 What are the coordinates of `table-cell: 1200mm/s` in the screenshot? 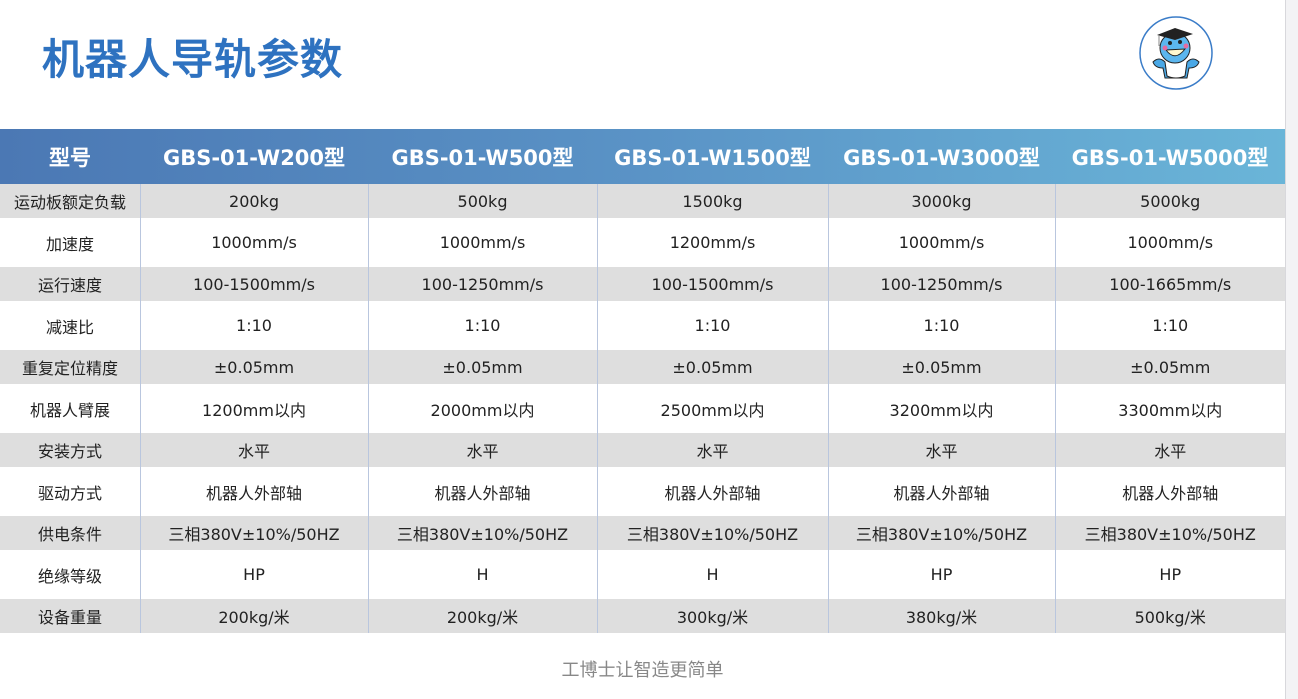 It's located at (712, 242).